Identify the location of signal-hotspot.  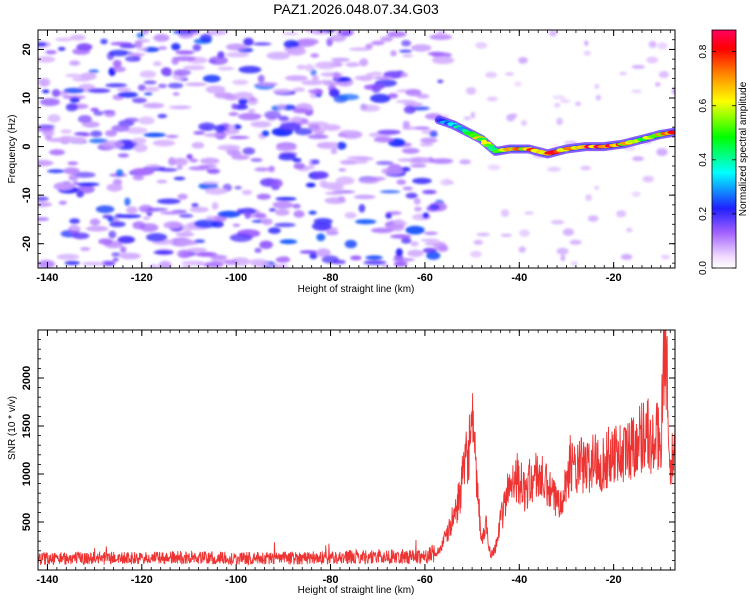
(671, 132).